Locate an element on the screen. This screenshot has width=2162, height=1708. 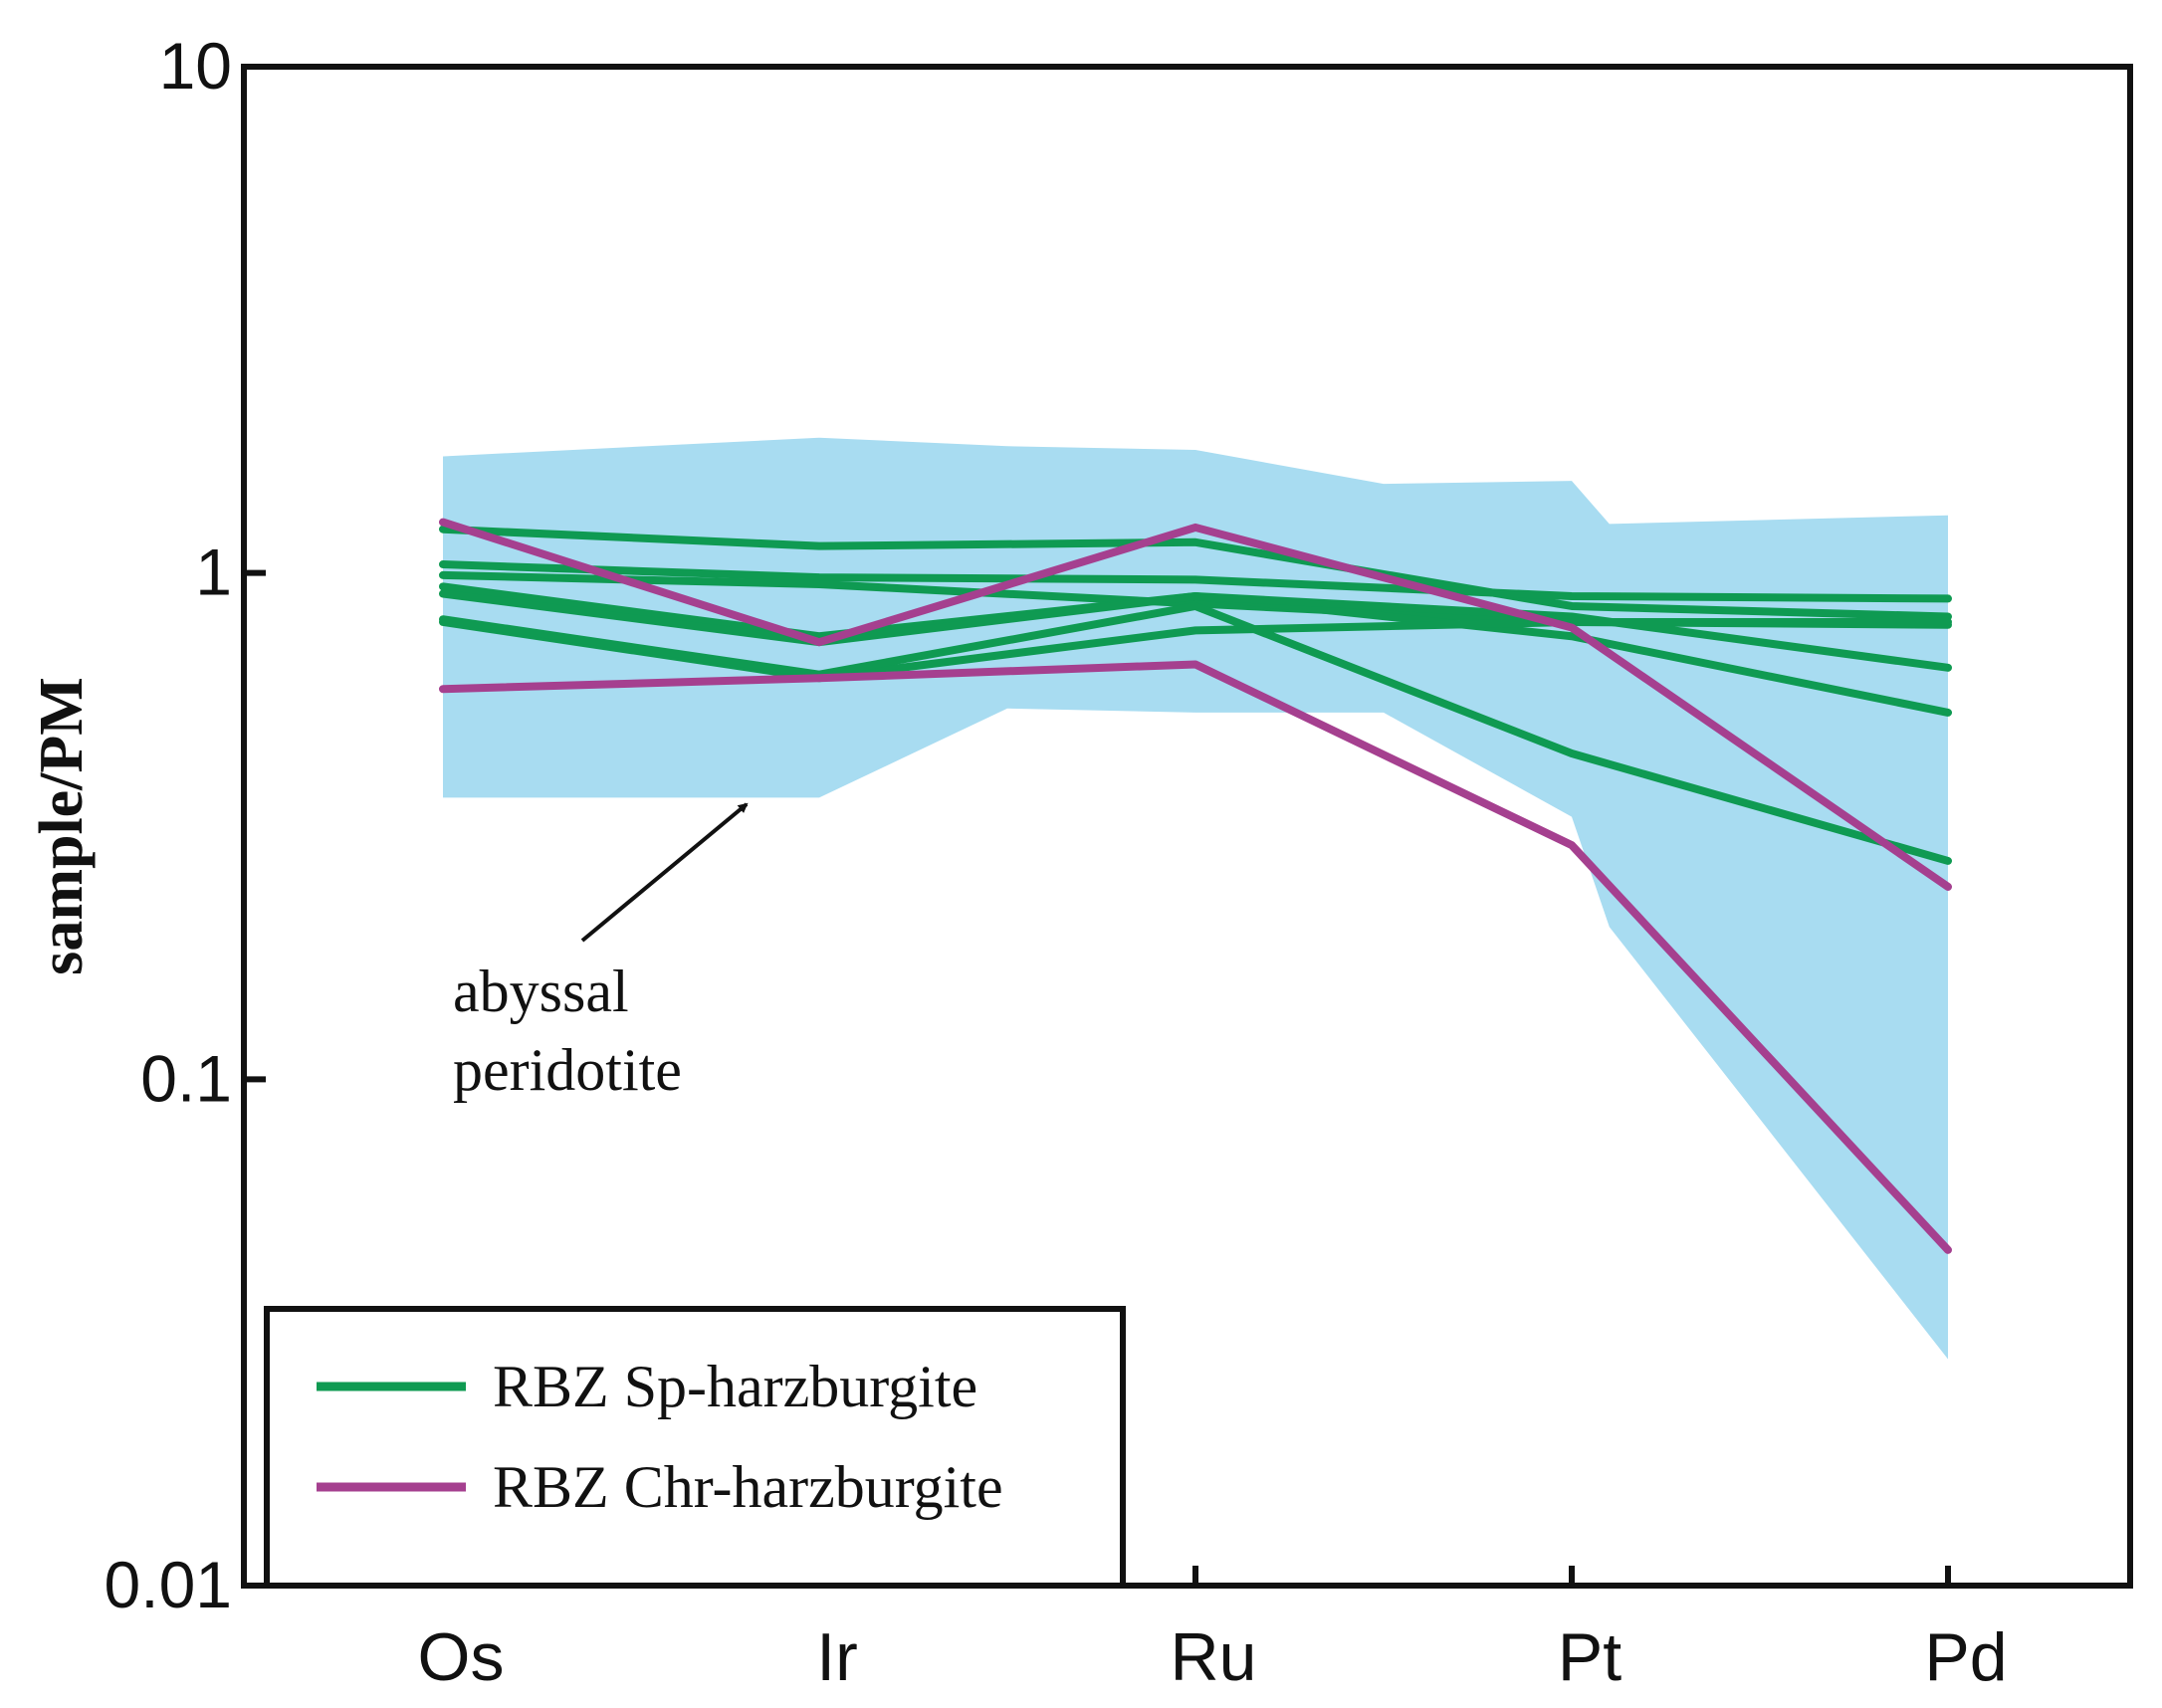
x-tick-label-pd: Pd is located at coordinates (1965, 1657).